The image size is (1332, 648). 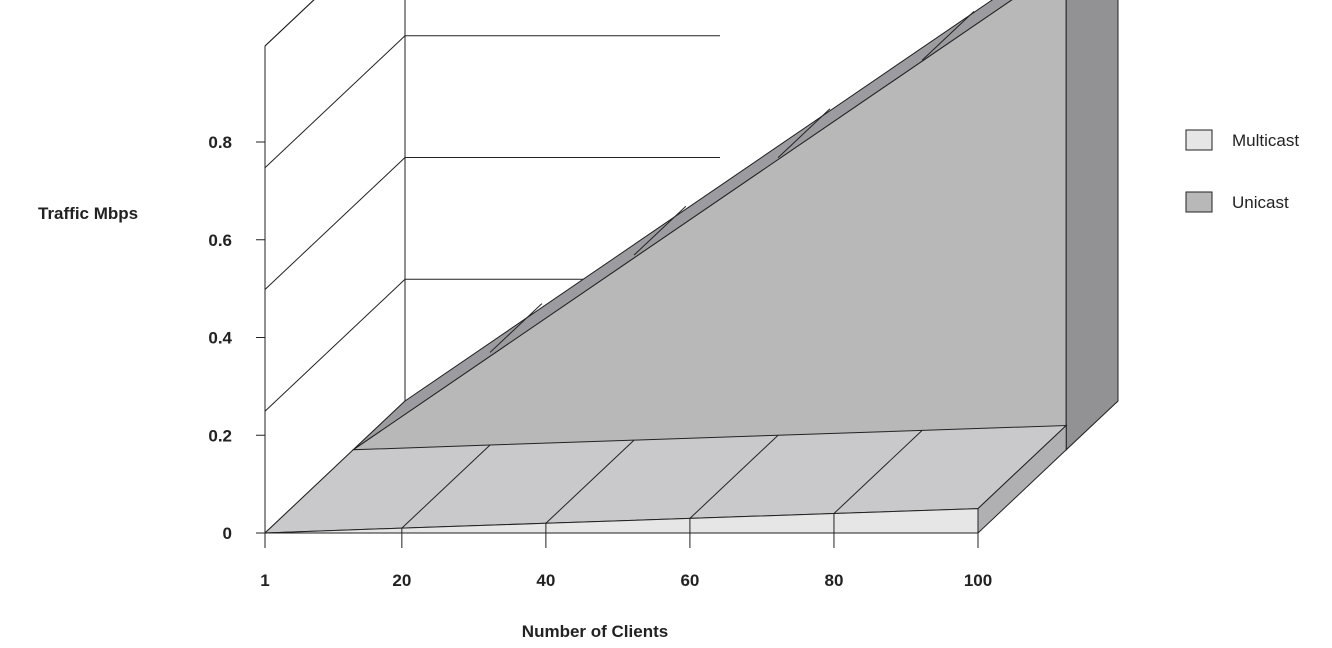 I want to click on legend: Multicast Unicast, so click(x=1242, y=171).